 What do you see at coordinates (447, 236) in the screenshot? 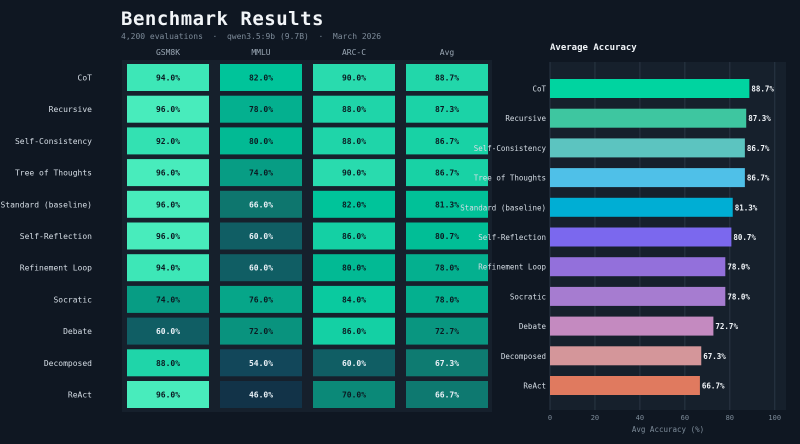
I see `heatmap-cell-value: 80.7%` at bounding box center [447, 236].